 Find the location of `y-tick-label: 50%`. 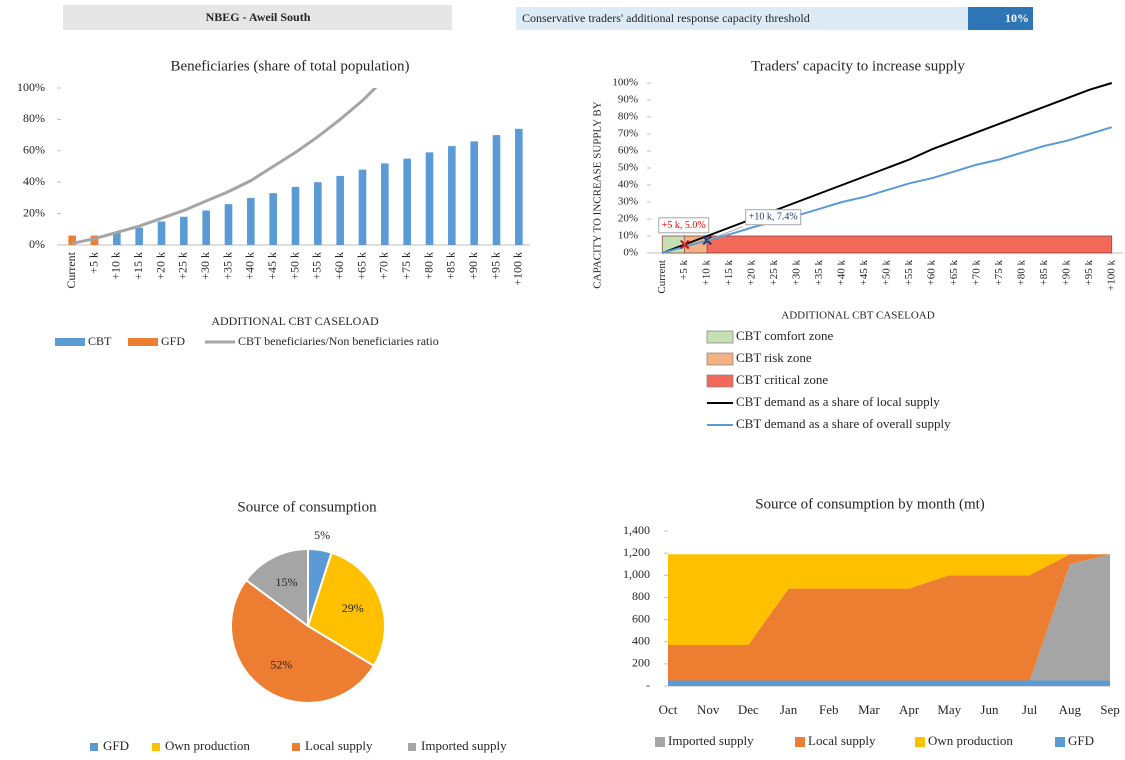

y-tick-label: 50% is located at coordinates (628, 168).